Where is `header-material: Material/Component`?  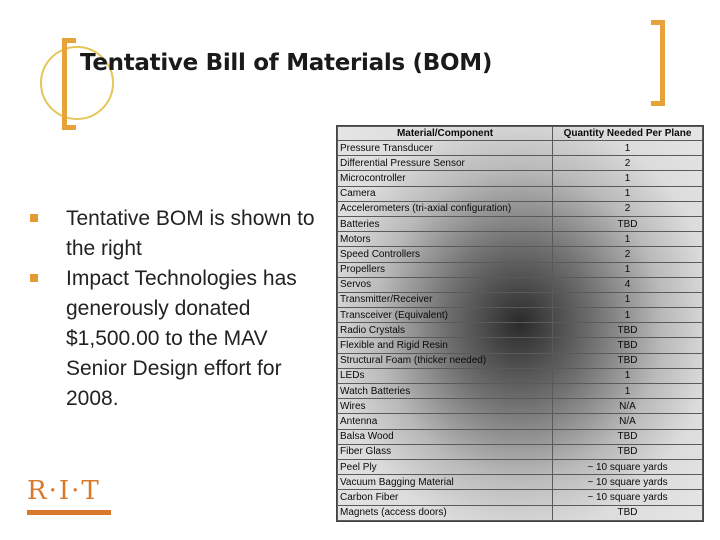 header-material: Material/Component is located at coordinates (445, 133).